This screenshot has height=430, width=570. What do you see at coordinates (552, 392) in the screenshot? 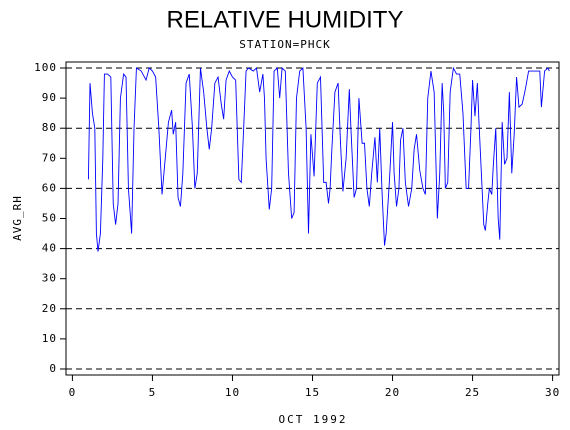
I see `x-tick-label: 30` at bounding box center [552, 392].